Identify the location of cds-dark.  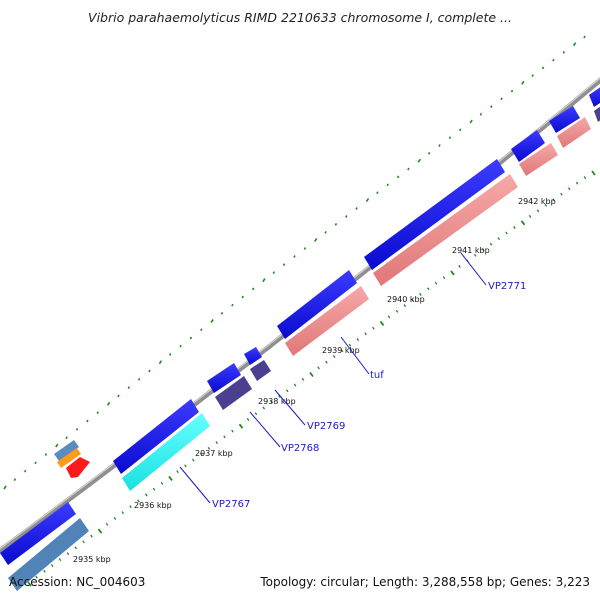
(233, 393).